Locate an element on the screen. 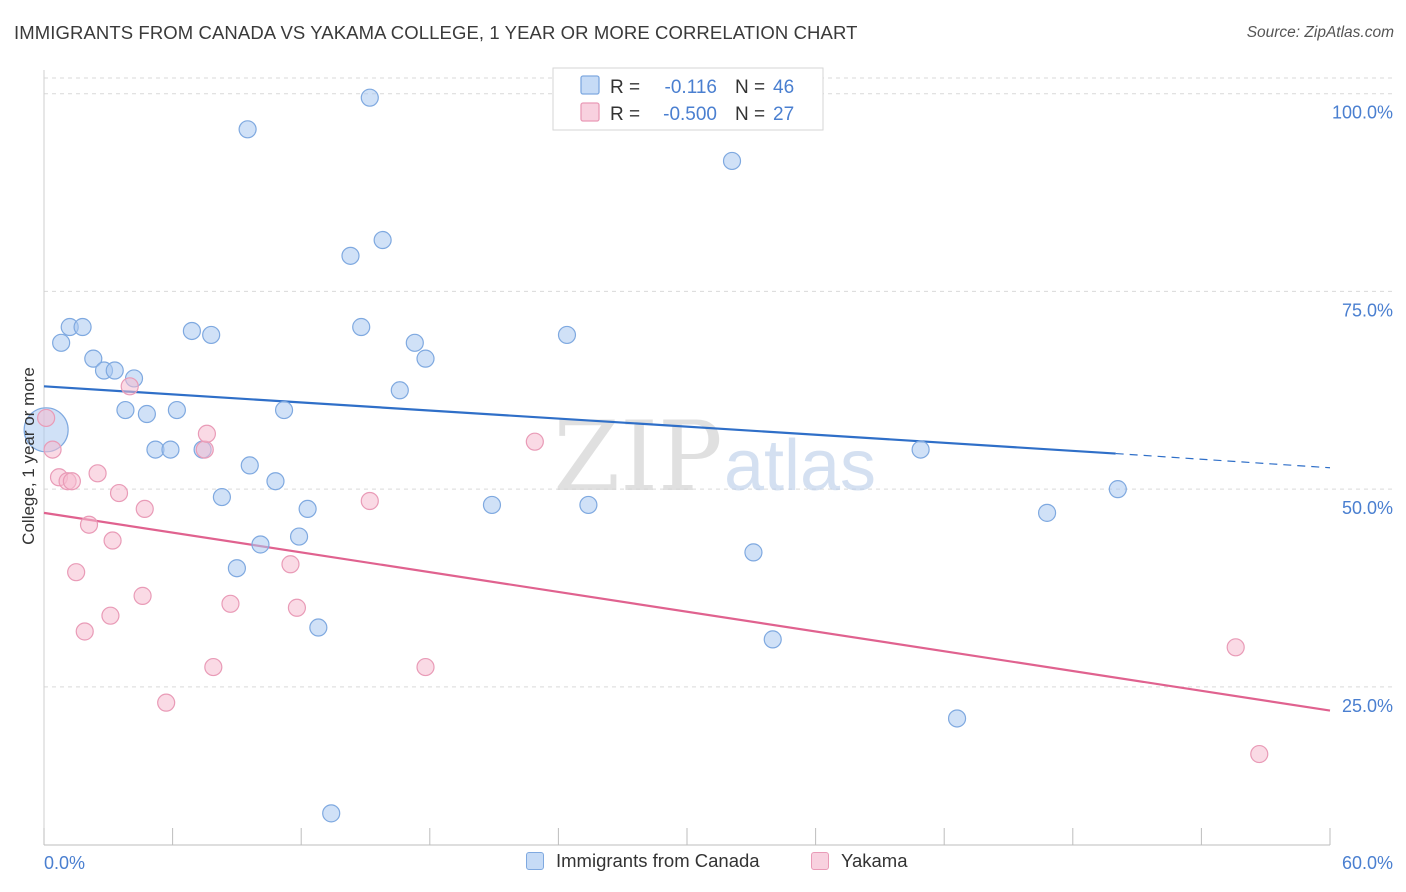  legend-label-yakama: Yakama is located at coordinates (874, 860).